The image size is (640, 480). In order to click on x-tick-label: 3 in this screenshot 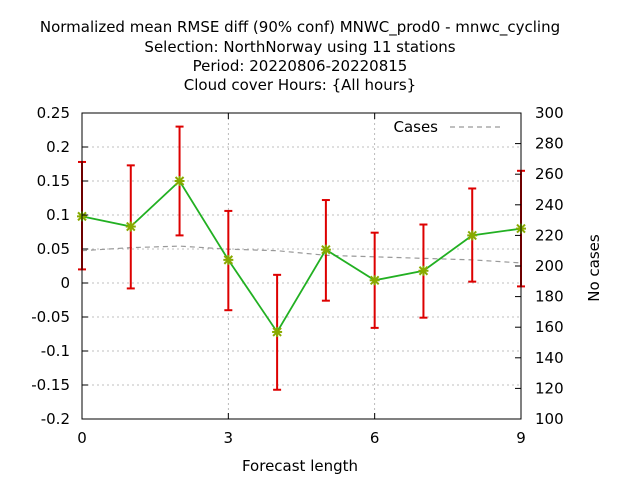, I will do `click(229, 438)`.